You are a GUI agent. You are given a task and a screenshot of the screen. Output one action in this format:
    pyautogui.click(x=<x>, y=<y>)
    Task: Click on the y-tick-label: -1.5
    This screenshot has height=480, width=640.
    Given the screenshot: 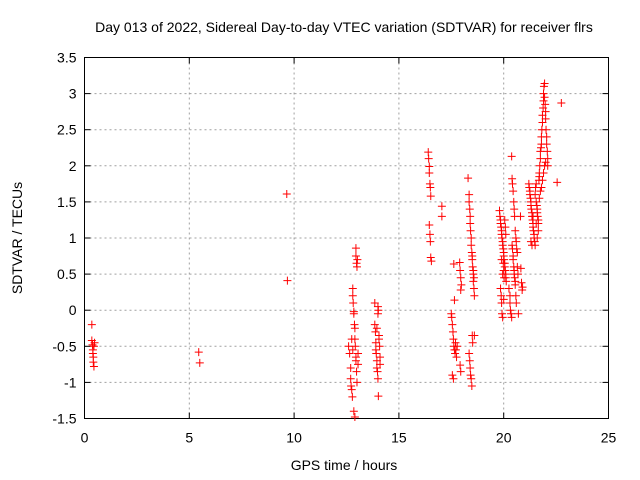 What is the action you would take?
    pyautogui.click(x=64, y=419)
    